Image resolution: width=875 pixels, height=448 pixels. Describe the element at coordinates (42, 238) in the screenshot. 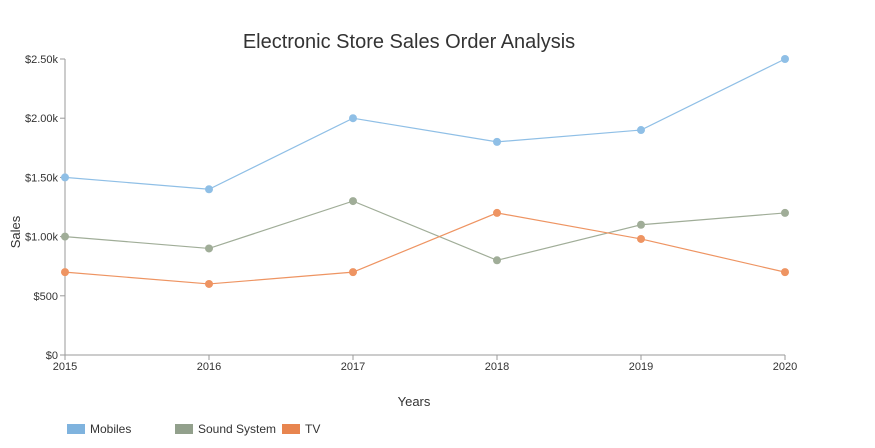

I see `y-tick-label: $1.00k` at that location.